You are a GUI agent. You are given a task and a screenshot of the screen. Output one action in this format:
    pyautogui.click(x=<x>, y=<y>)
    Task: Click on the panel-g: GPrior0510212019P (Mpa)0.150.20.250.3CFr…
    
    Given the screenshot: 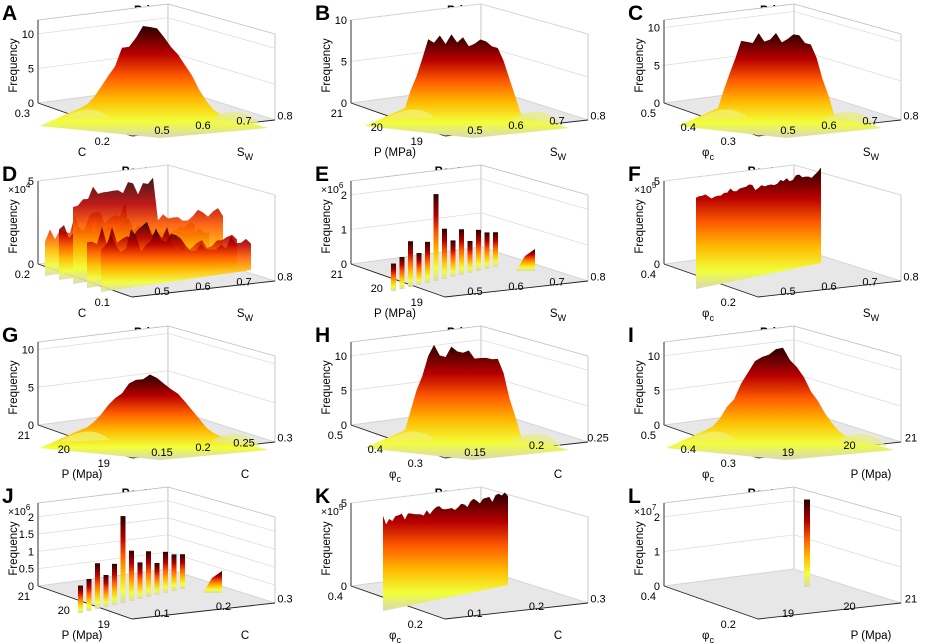 What is the action you would take?
    pyautogui.click(x=147, y=402)
    